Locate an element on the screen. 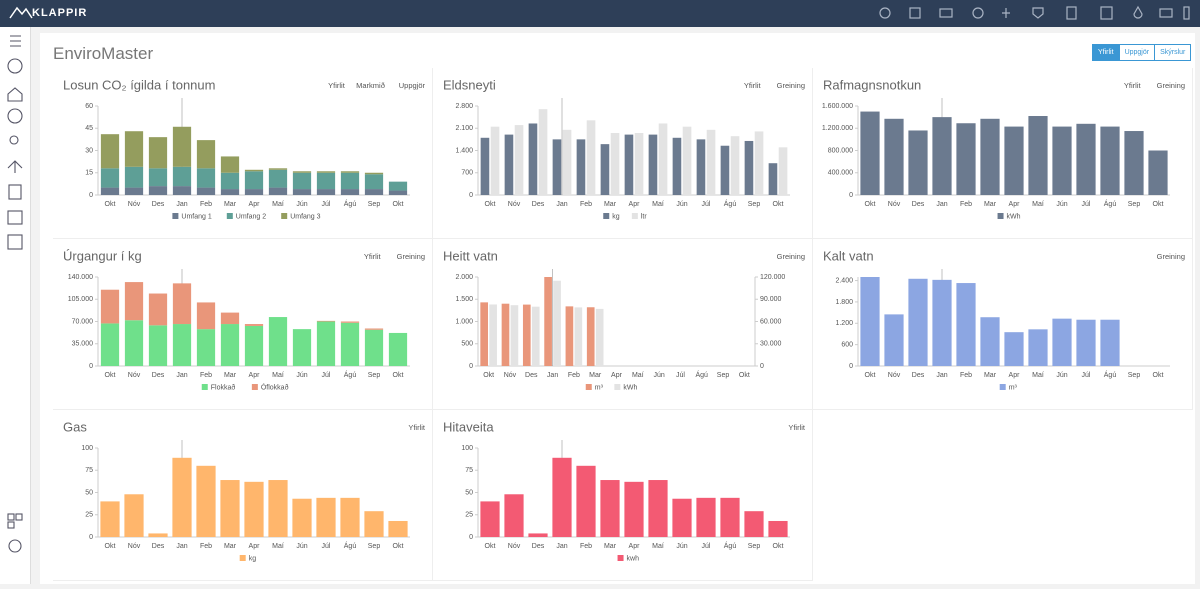  logo: KLAPPIR is located at coordinates (60, 13).